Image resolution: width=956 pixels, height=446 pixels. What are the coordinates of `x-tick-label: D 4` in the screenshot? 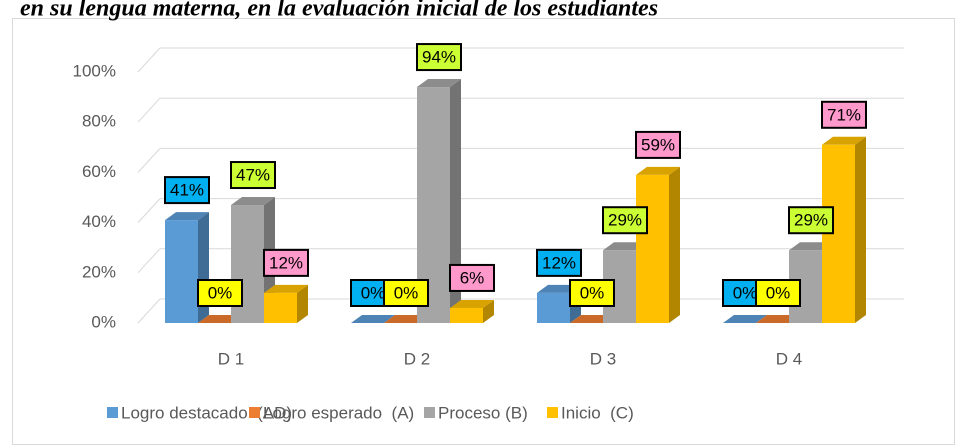 It's located at (789, 358).